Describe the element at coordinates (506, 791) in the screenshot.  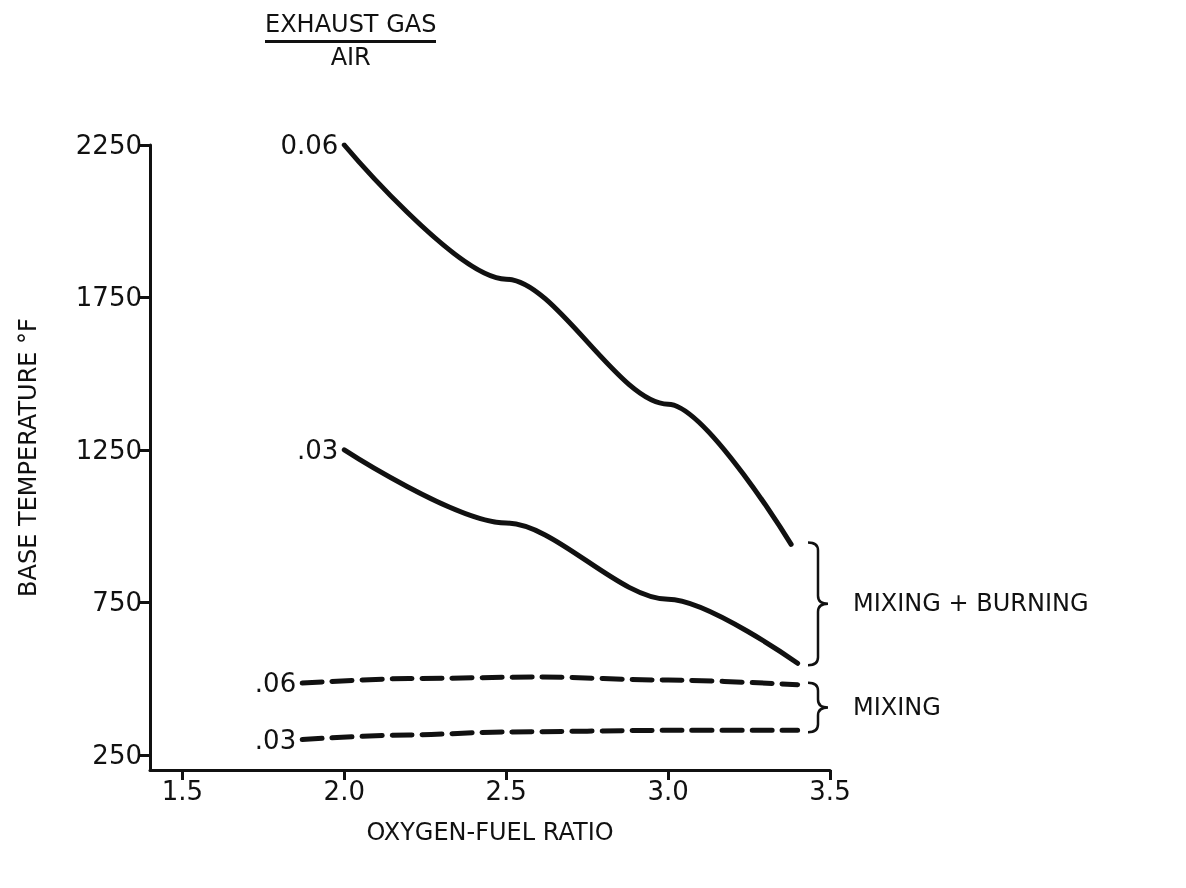
I see `x-tick-label: 2.5` at that location.